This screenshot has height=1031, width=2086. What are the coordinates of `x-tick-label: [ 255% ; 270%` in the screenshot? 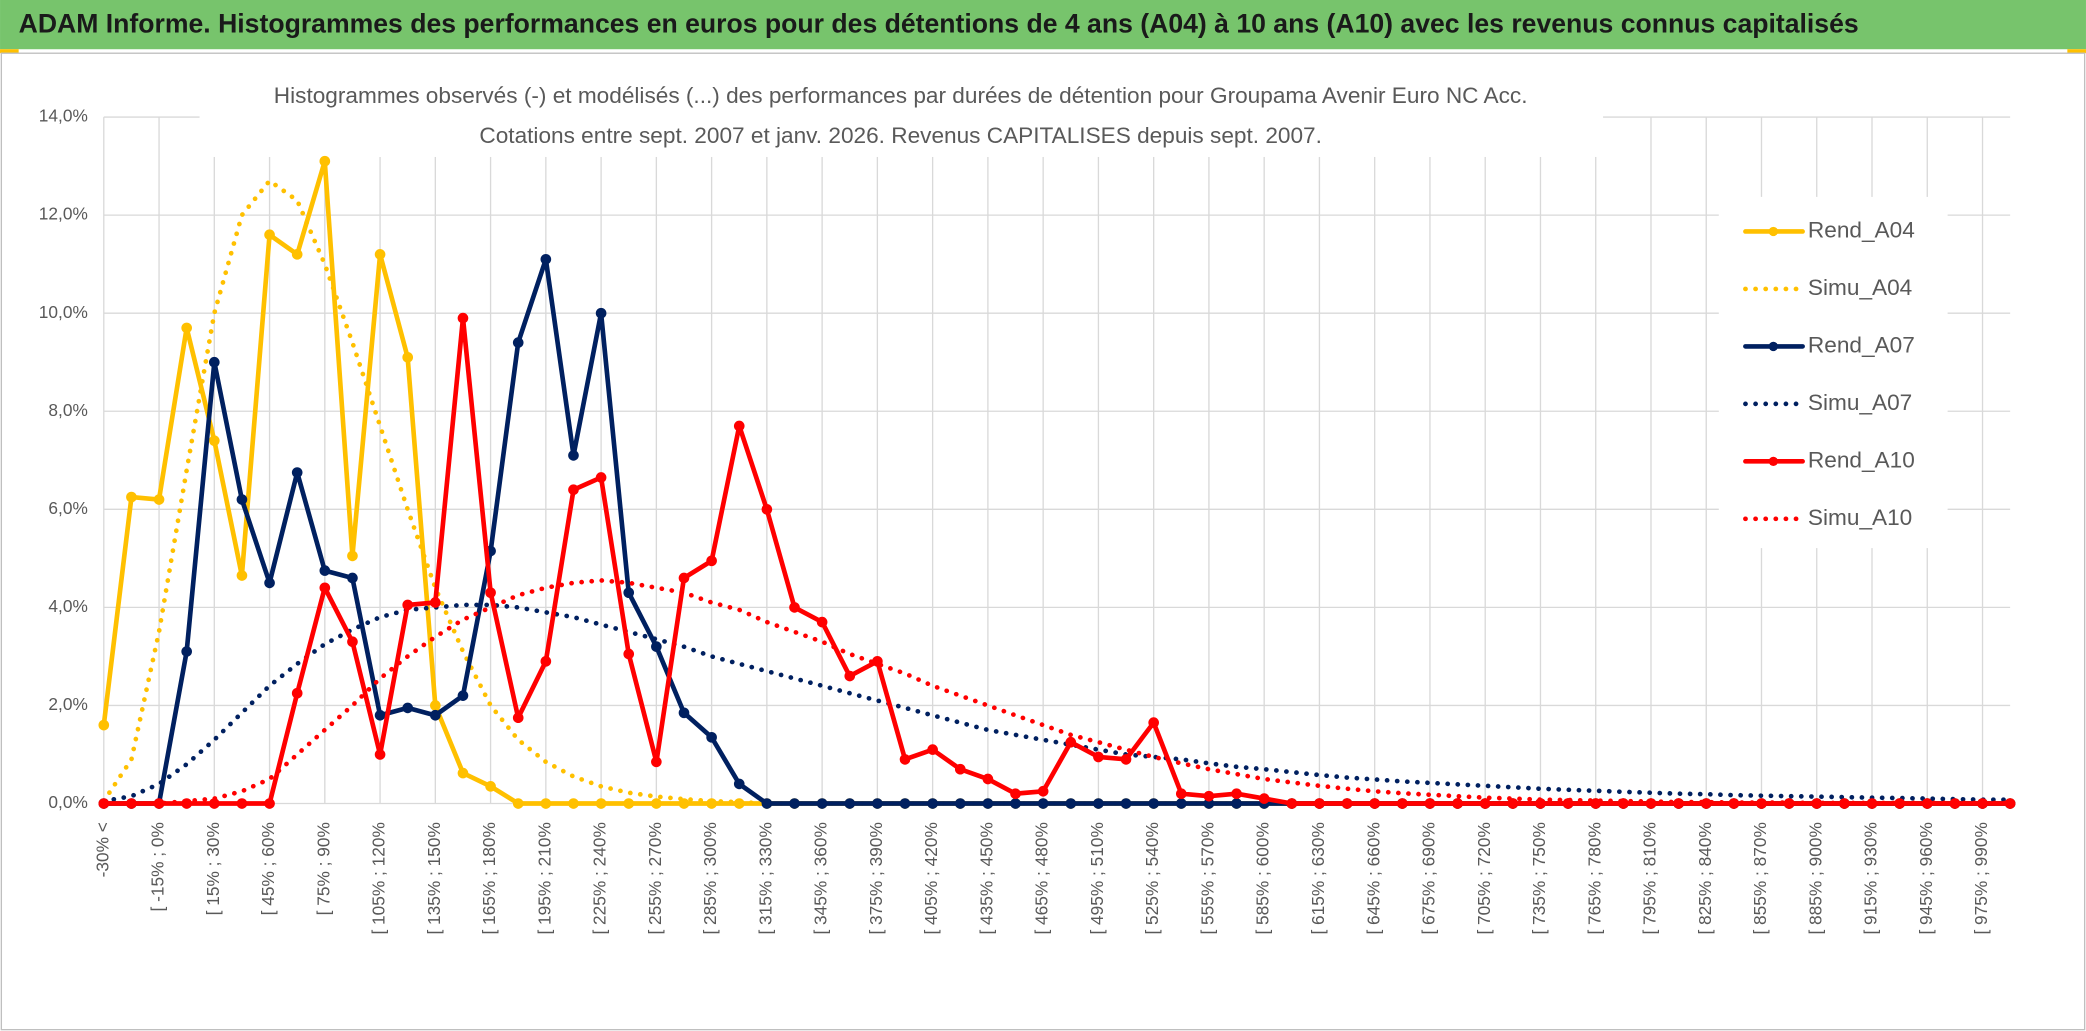 It's located at (655, 878).